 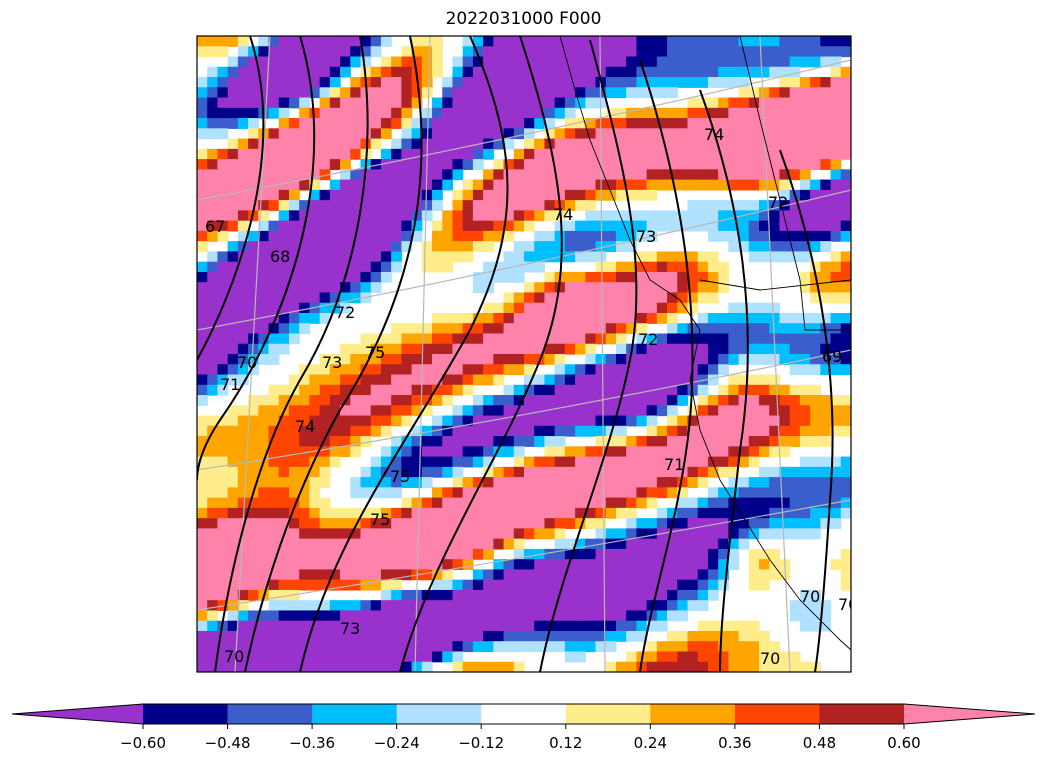 I want to click on contour-label: 70, so click(x=810, y=596).